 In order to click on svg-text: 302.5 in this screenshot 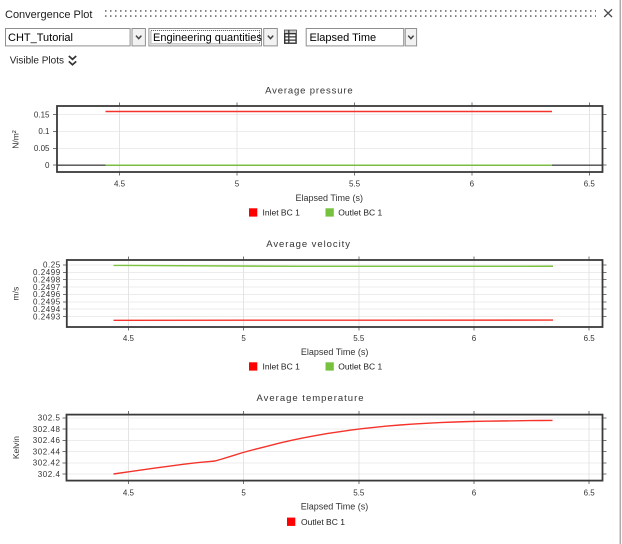, I will do `click(49, 418)`.